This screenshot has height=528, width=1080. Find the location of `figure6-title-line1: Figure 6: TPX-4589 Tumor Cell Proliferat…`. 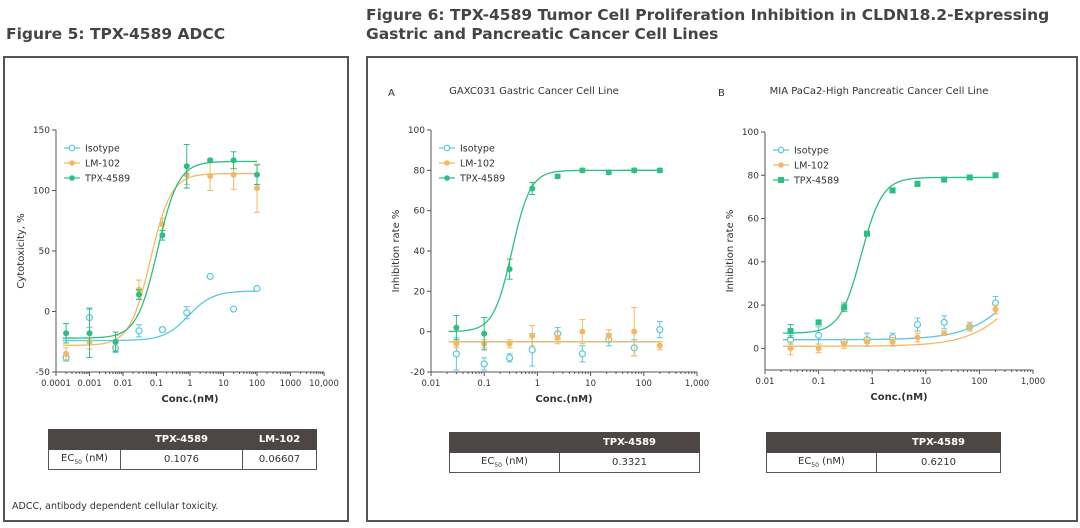

figure6-title-line1: Figure 6: TPX-4589 Tumor Cell Proliferat… is located at coordinates (708, 15).